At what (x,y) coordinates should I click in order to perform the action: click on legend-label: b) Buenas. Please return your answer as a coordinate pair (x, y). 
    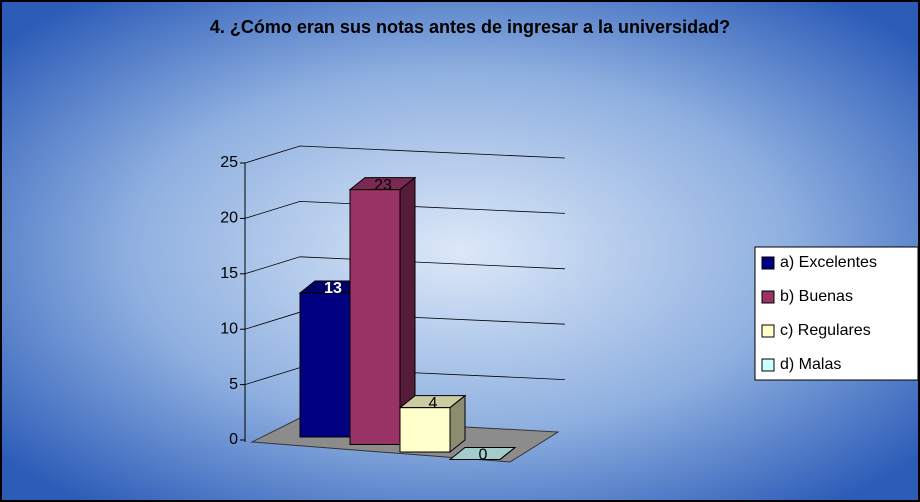
    Looking at the image, I should click on (816, 296).